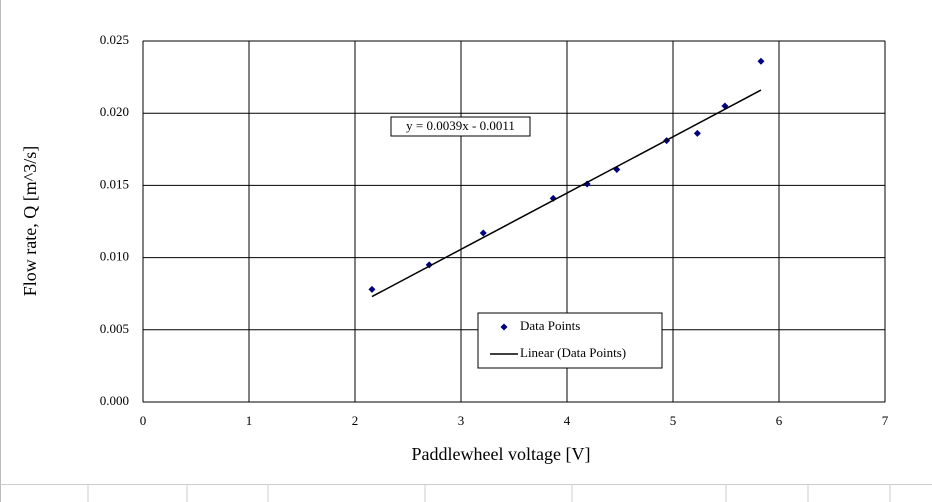 Image resolution: width=932 pixels, height=502 pixels. I want to click on x-tick-label: 0, so click(143, 420).